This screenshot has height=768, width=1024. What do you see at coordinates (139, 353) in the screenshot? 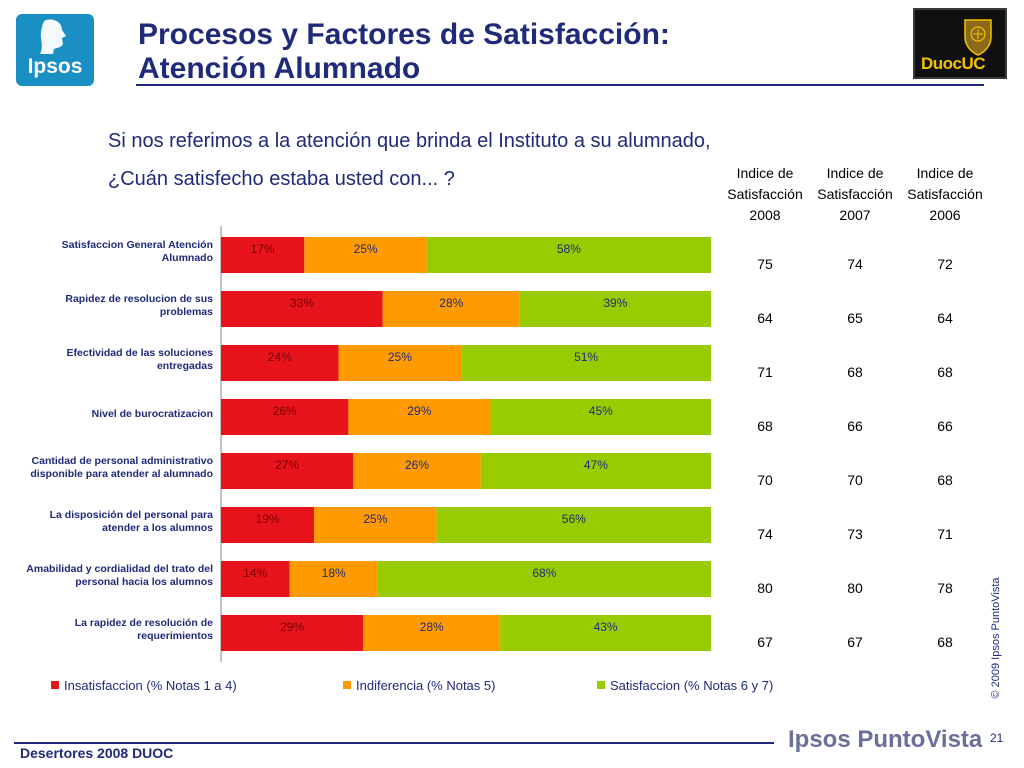
I see `category-label-line1: Efectividad de las soluciones` at bounding box center [139, 353].